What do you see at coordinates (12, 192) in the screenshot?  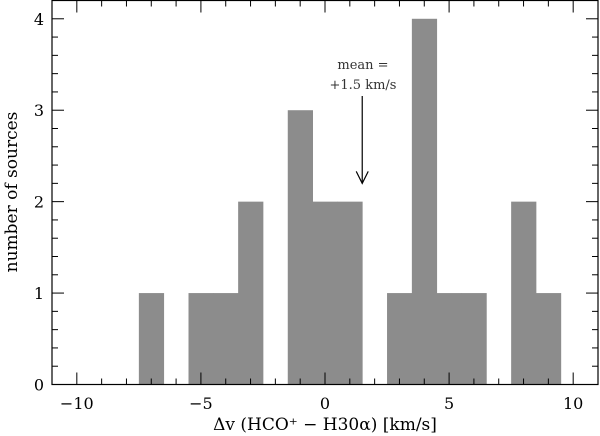 I see `y-axis-title: number of sources` at bounding box center [12, 192].